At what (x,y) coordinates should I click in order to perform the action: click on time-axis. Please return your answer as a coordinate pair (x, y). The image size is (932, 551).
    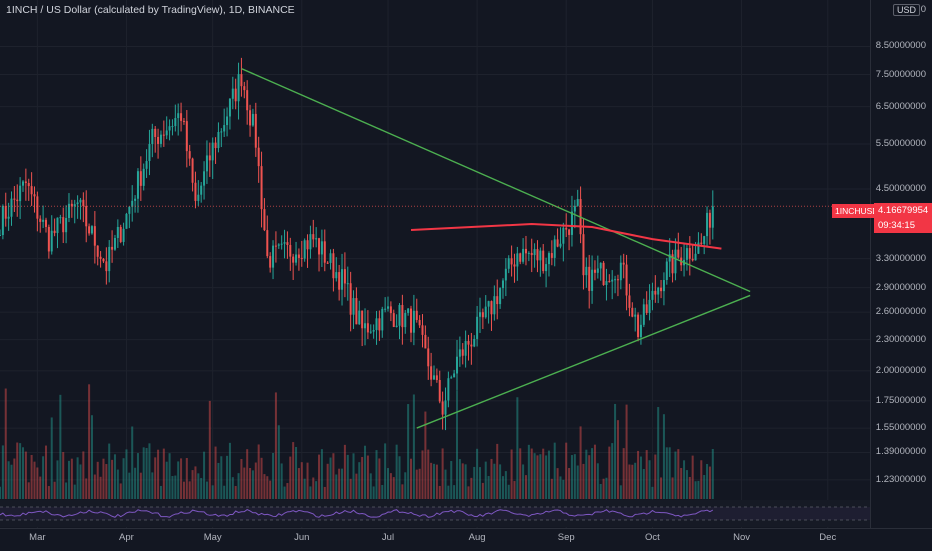
    Looking at the image, I should click on (466, 539).